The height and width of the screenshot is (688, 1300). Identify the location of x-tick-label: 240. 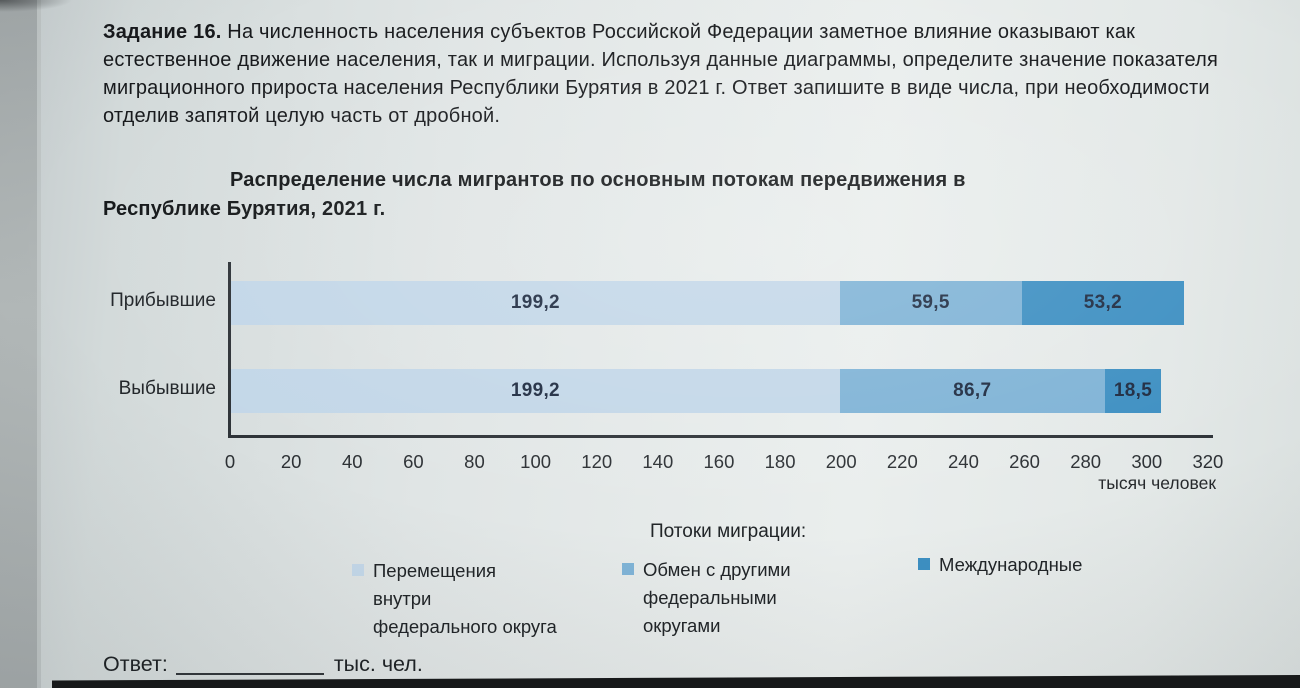
(963, 461).